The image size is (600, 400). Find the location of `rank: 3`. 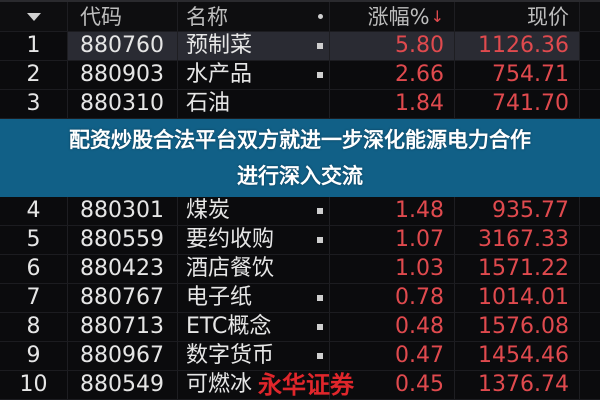

rank: 3 is located at coordinates (34, 104).